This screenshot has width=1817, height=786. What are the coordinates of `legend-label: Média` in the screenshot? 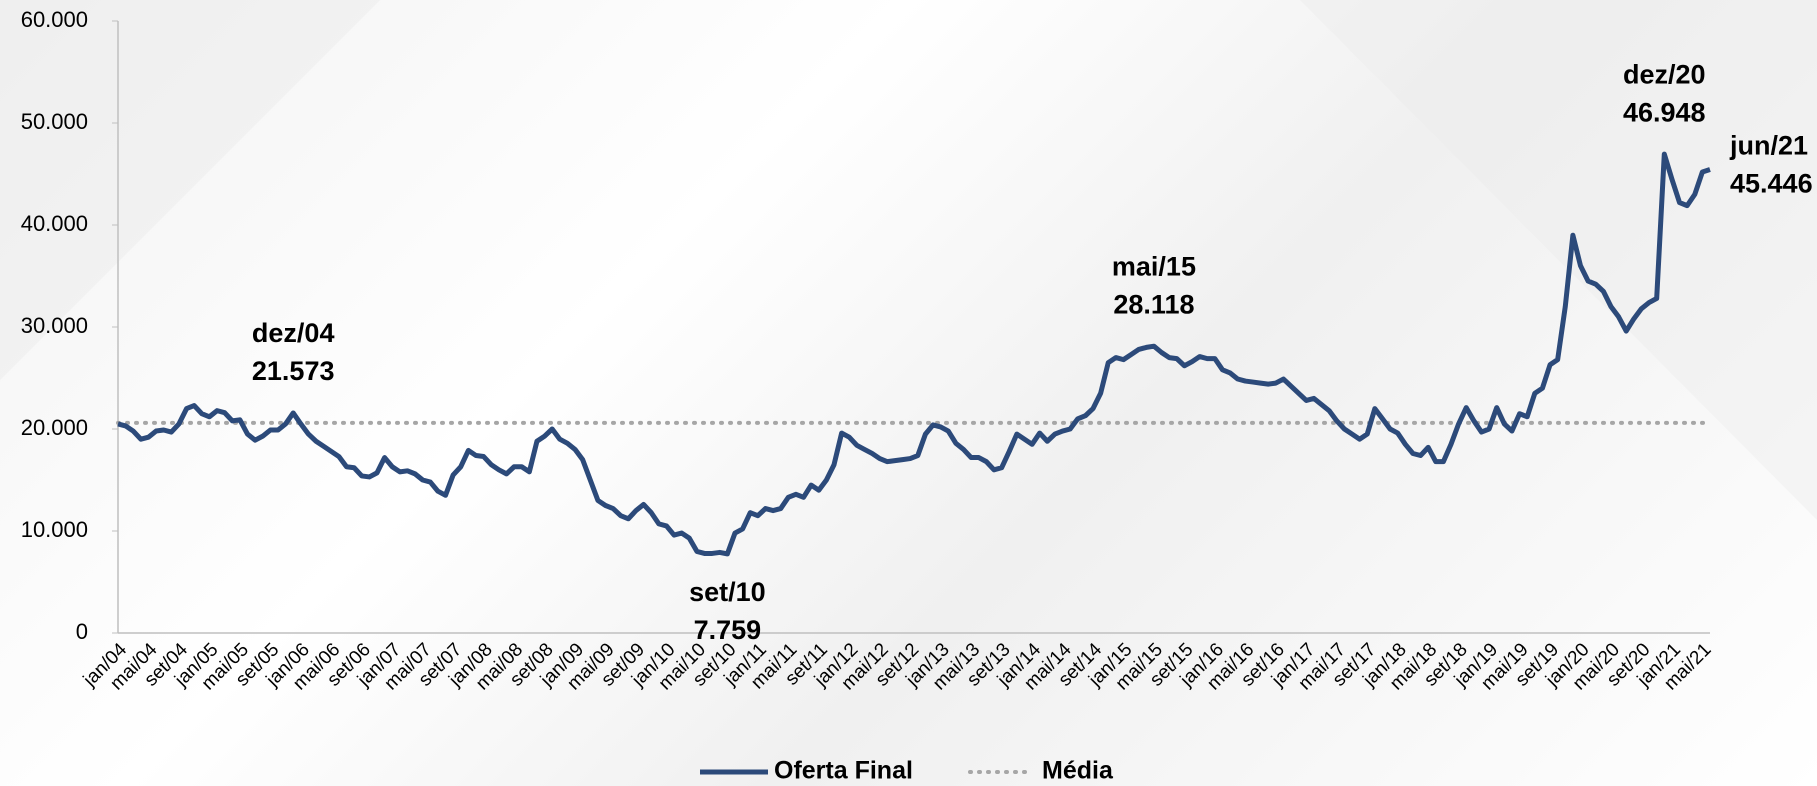 It's located at (1078, 771).